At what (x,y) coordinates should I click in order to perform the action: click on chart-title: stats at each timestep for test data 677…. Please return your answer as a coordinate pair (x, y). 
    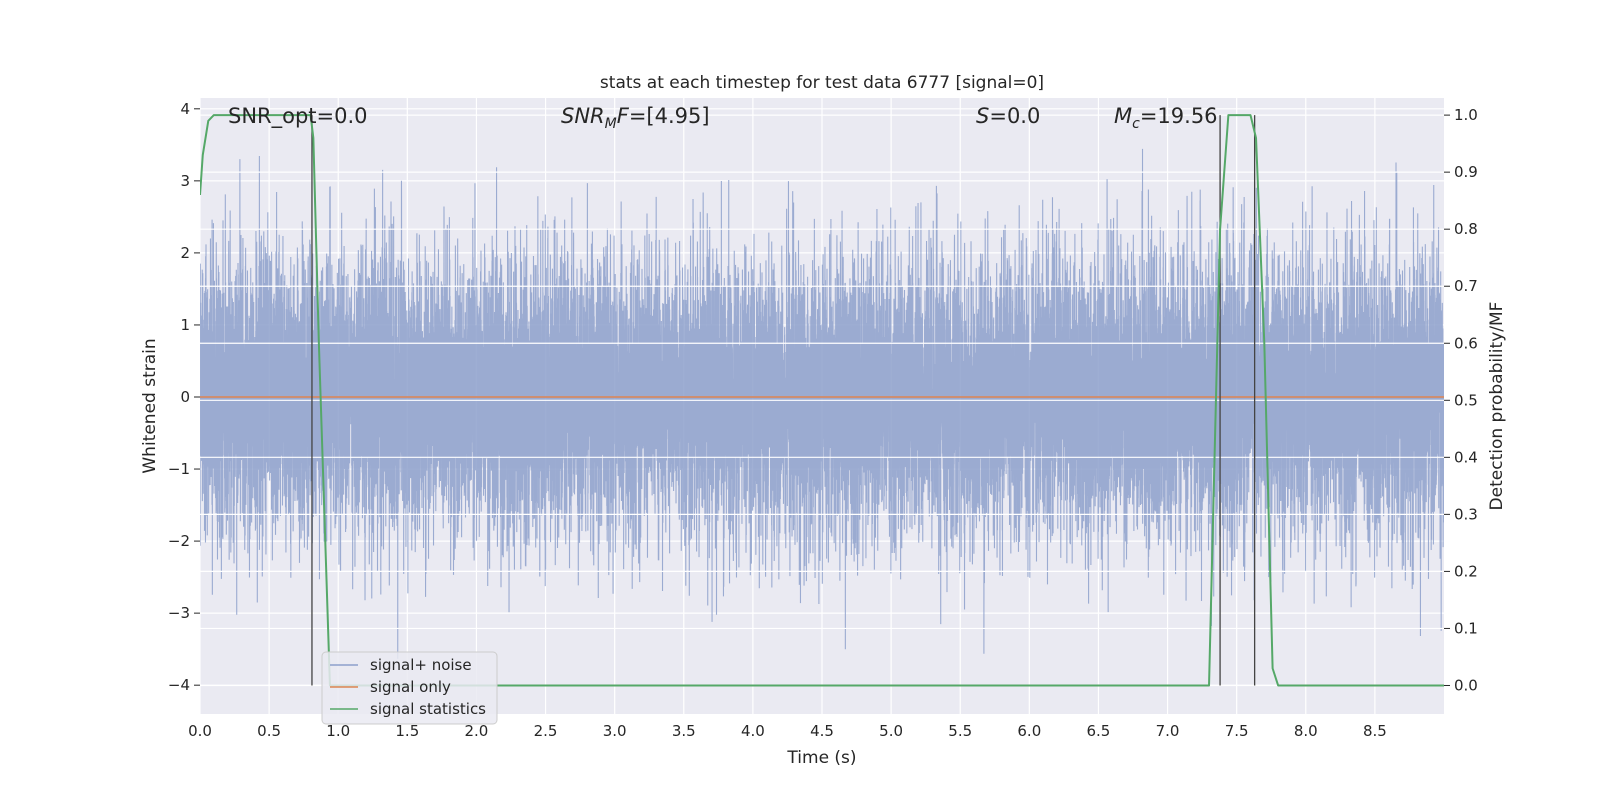
    Looking at the image, I should click on (822, 83).